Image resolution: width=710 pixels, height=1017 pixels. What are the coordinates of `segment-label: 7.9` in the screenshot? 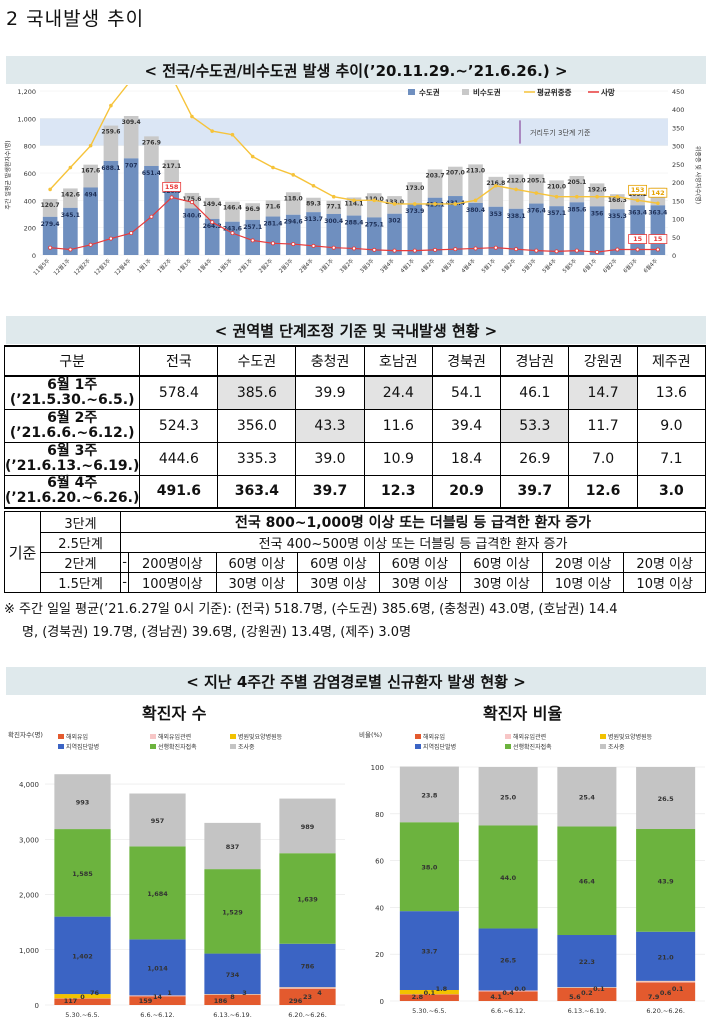 It's located at (654, 997).